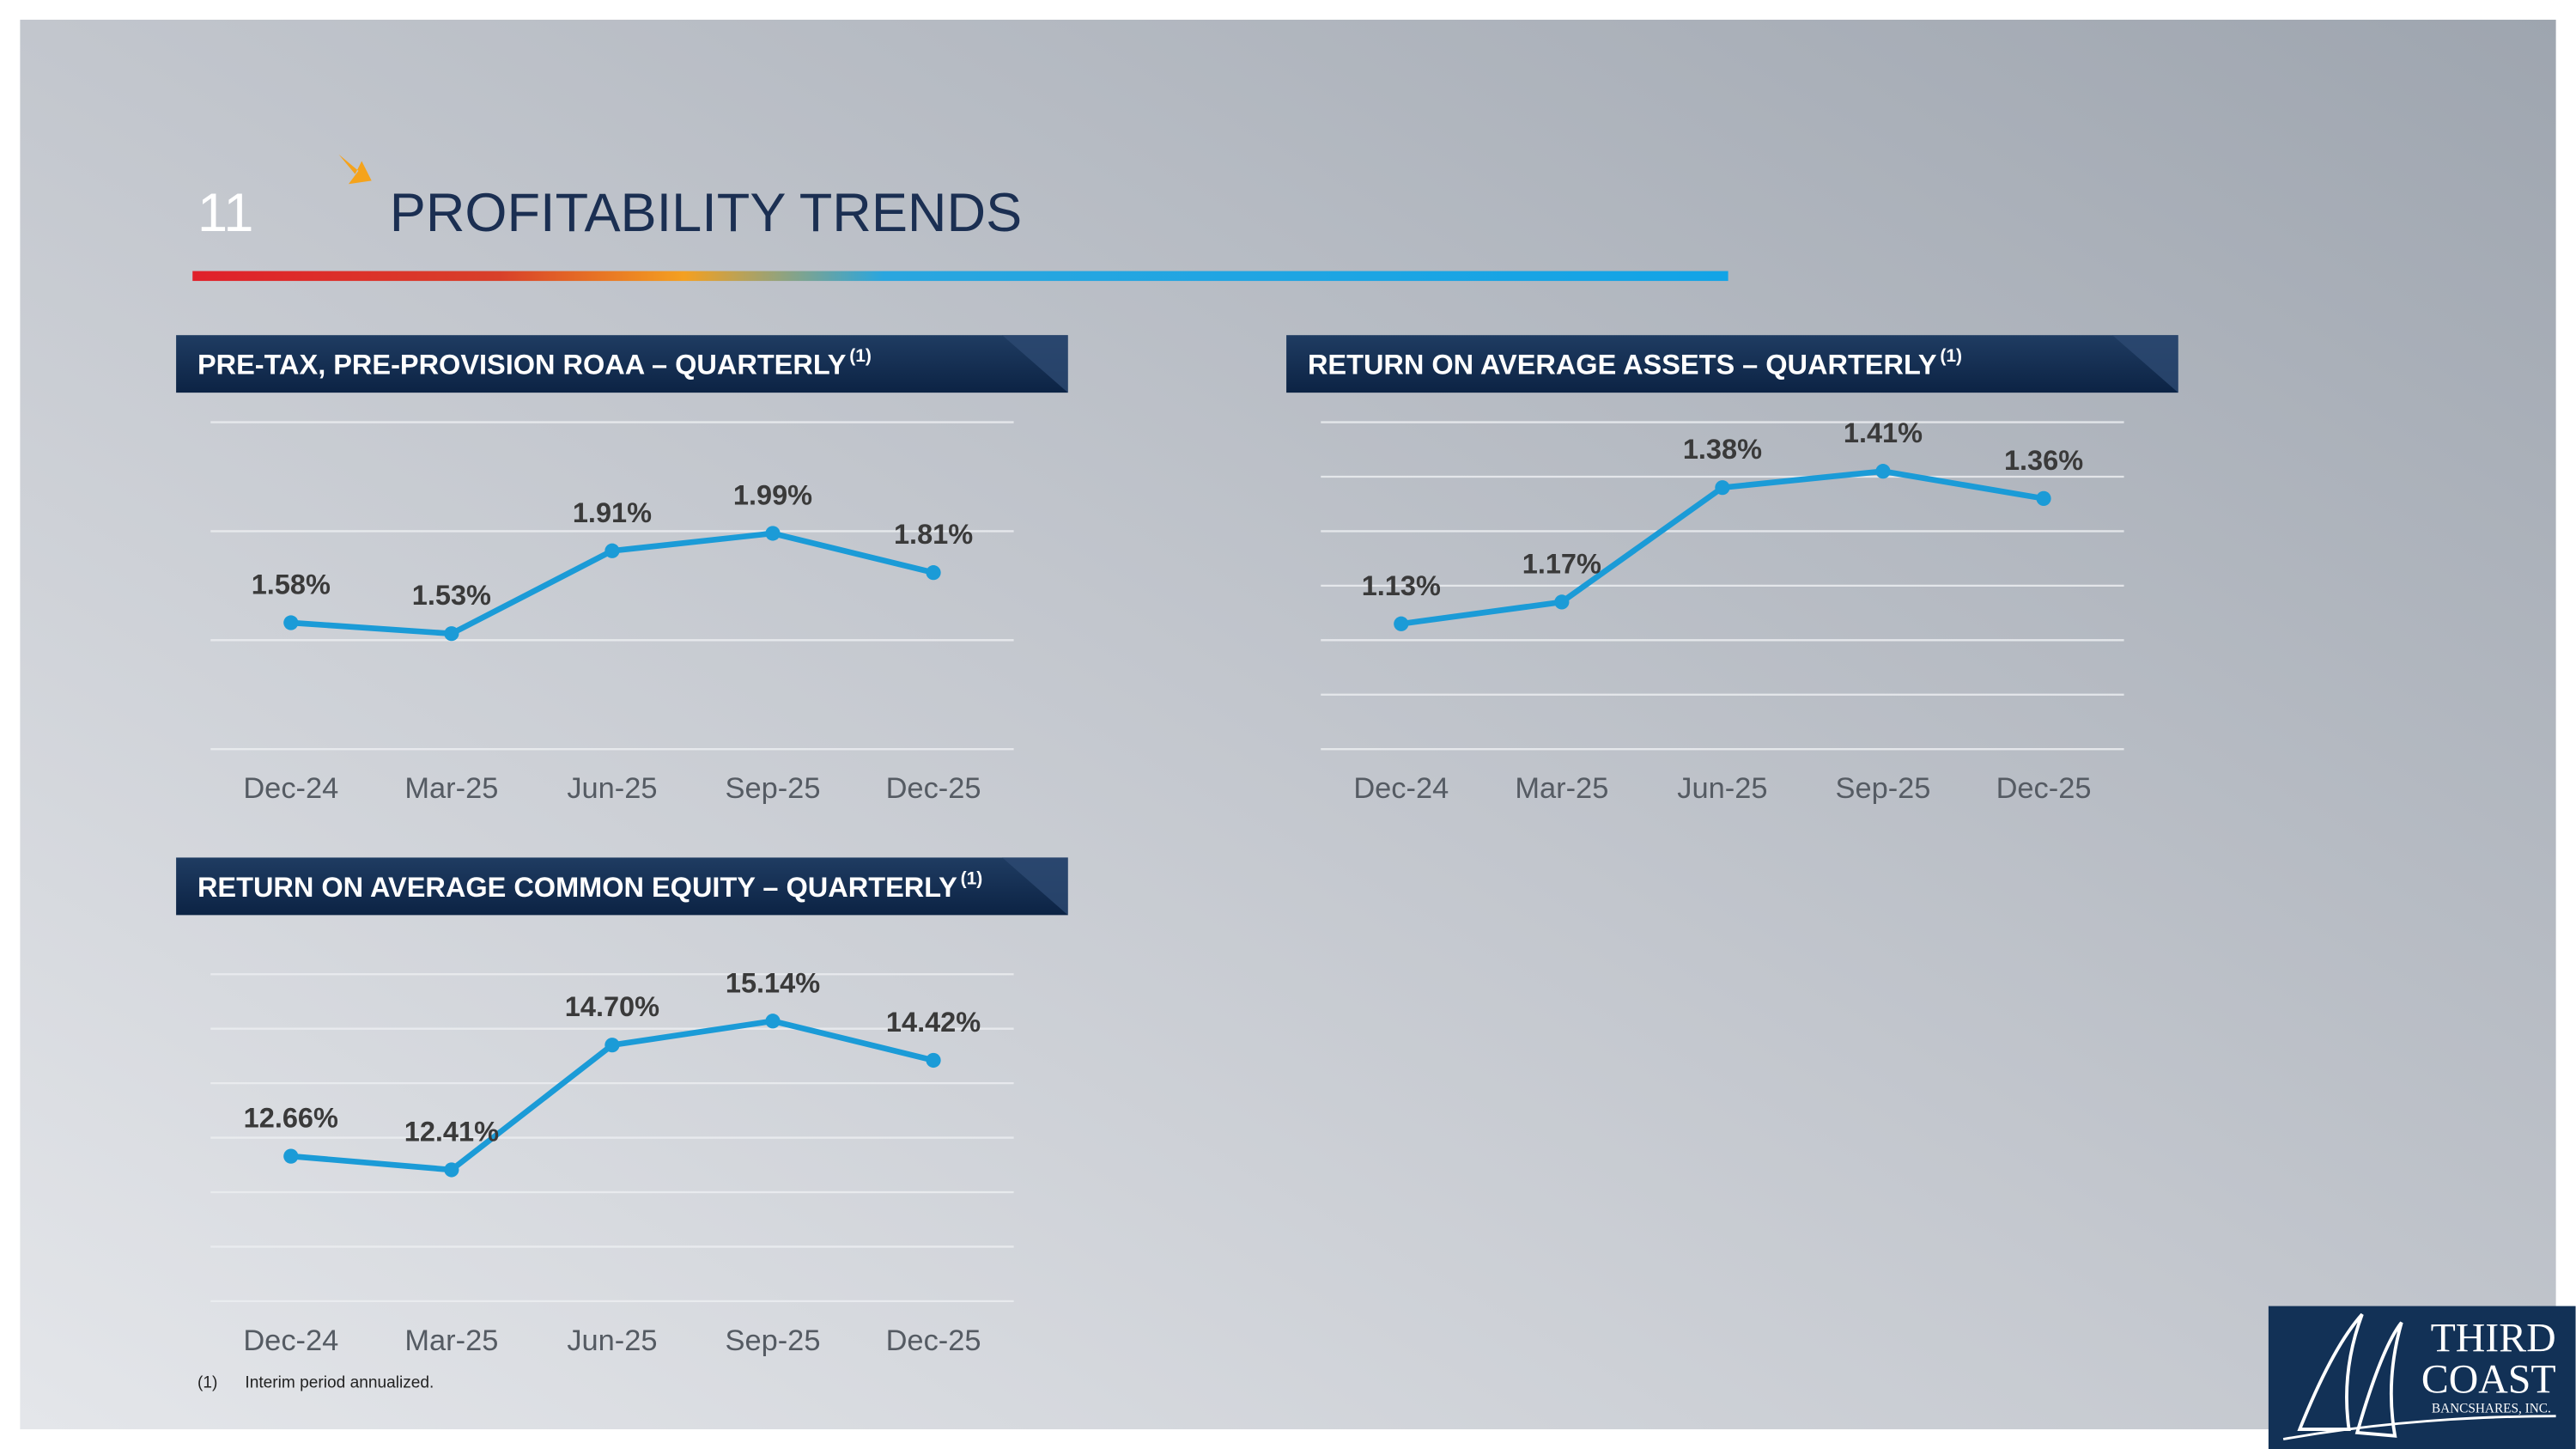 Image resolution: width=2576 pixels, height=1449 pixels. I want to click on data-label: 14.70%, so click(612, 1006).